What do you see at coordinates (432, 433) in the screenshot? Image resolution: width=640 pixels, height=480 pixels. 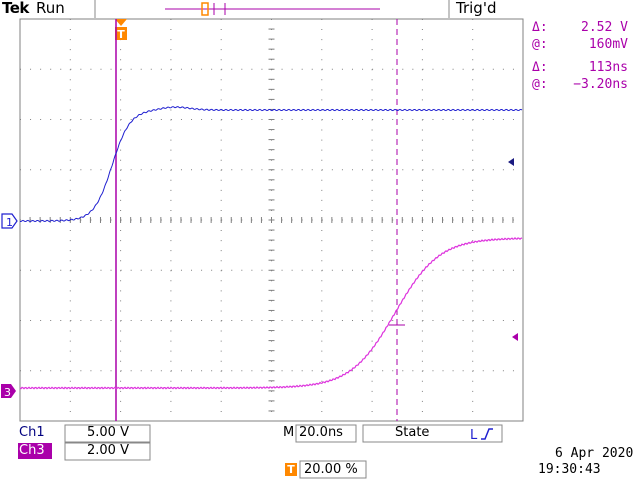 I see `trigger-box` at bounding box center [432, 433].